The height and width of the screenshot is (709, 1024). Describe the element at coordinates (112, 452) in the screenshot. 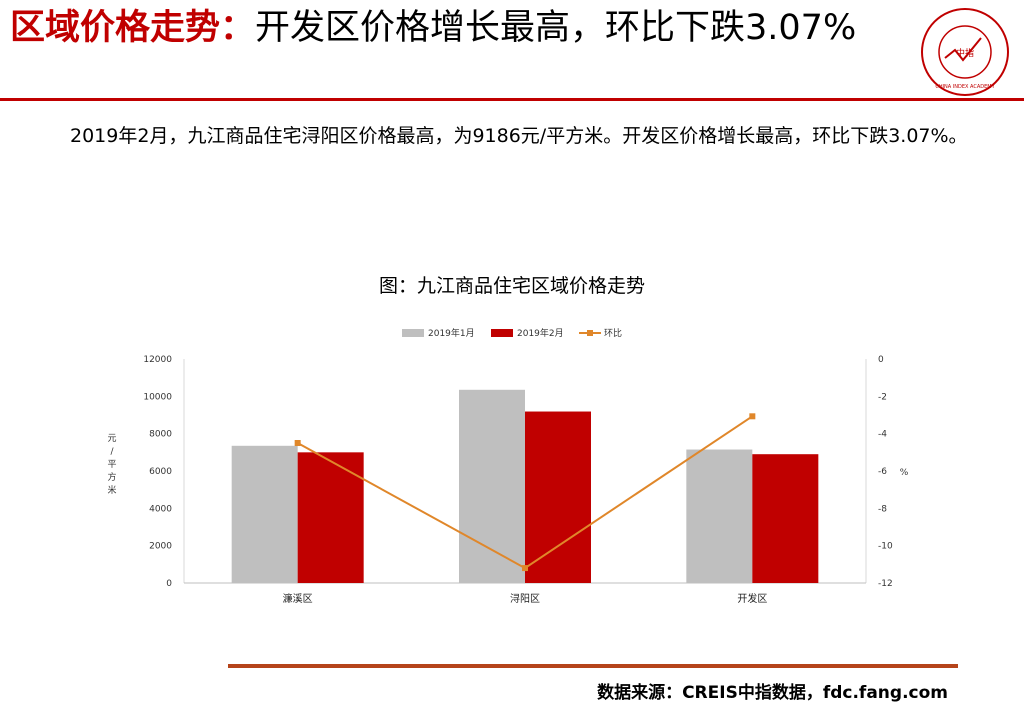

I see `y-axis-label-char: /` at that location.